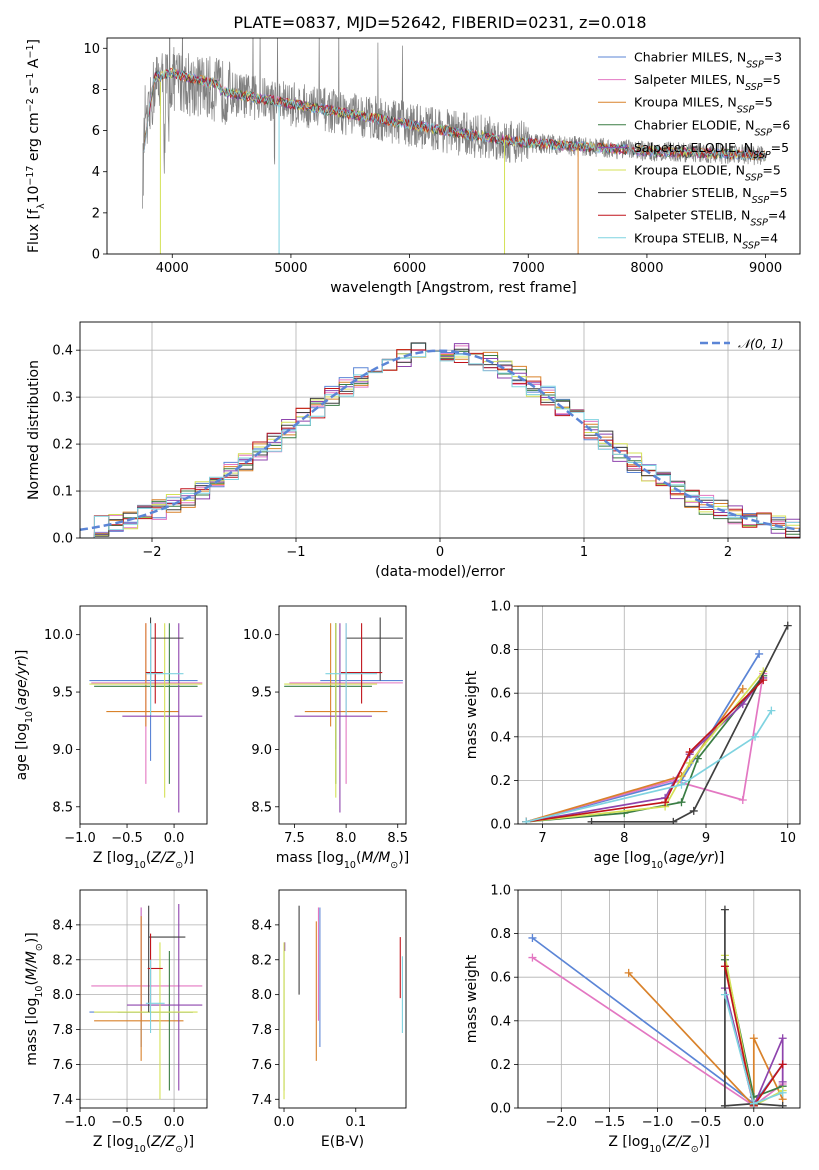 The height and width of the screenshot is (1170, 819). I want to click on label-part: Salpeter ELODIE, N, so click(693, 147).